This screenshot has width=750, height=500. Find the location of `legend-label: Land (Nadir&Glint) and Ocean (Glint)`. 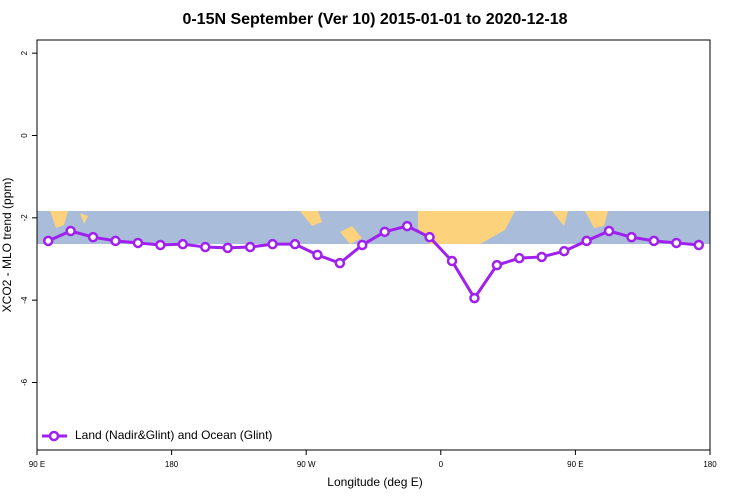

legend-label: Land (Nadir&Glint) and Ocean (Glint) is located at coordinates (173, 435).